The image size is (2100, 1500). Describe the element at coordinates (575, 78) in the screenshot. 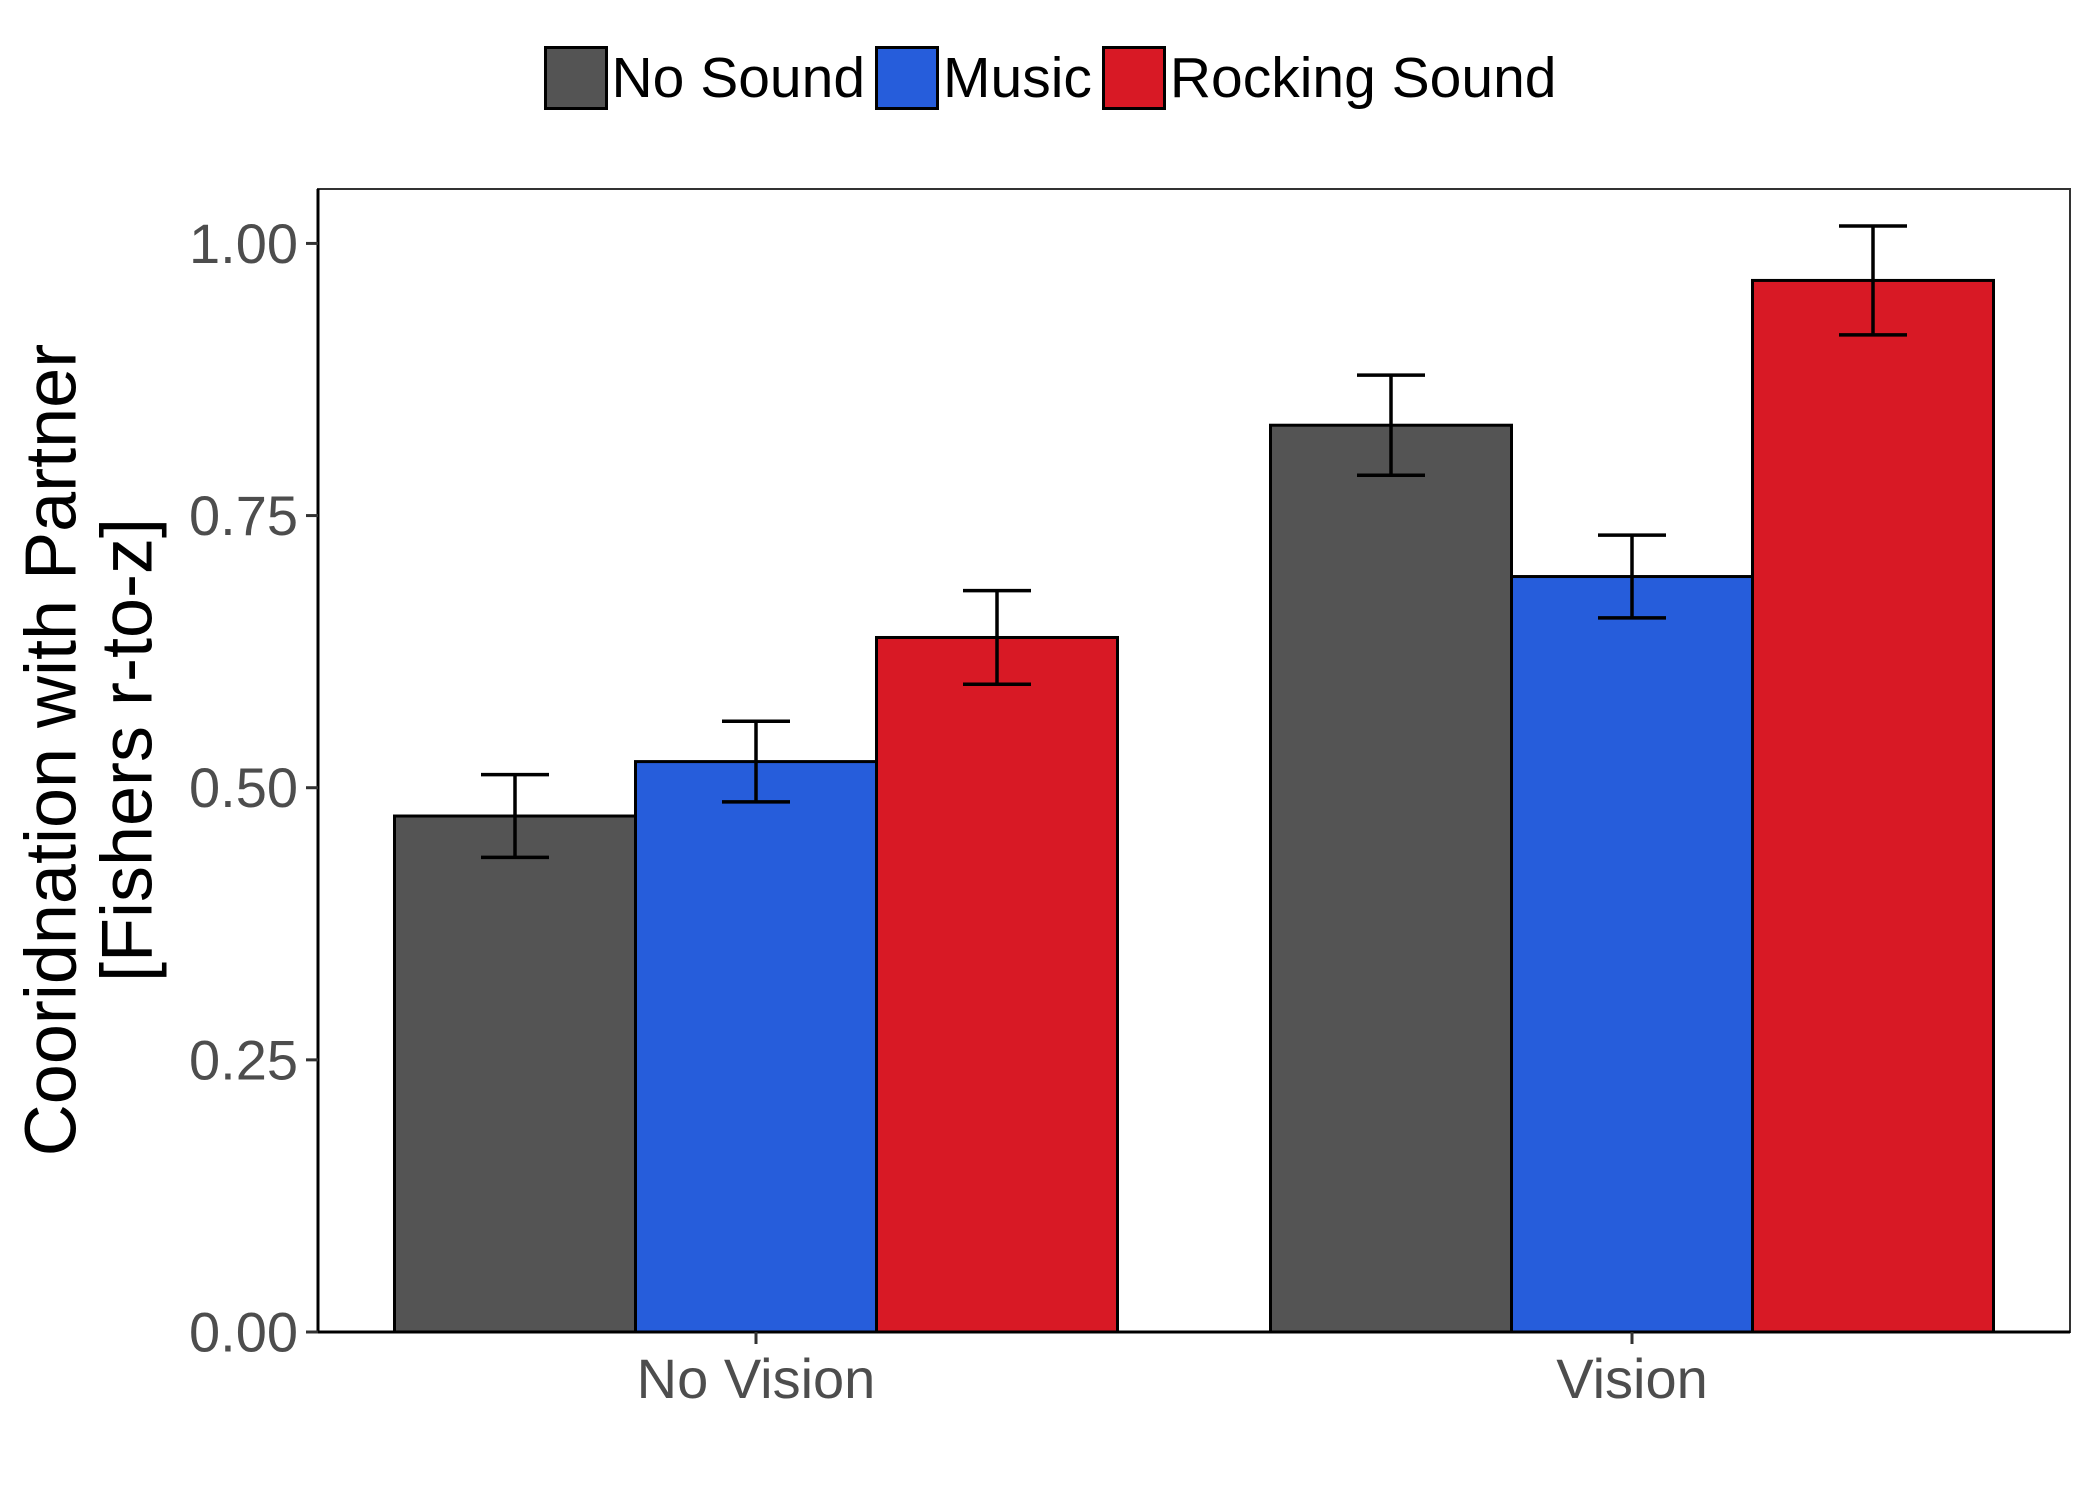

I see `legend-swatch-no-sound` at that location.